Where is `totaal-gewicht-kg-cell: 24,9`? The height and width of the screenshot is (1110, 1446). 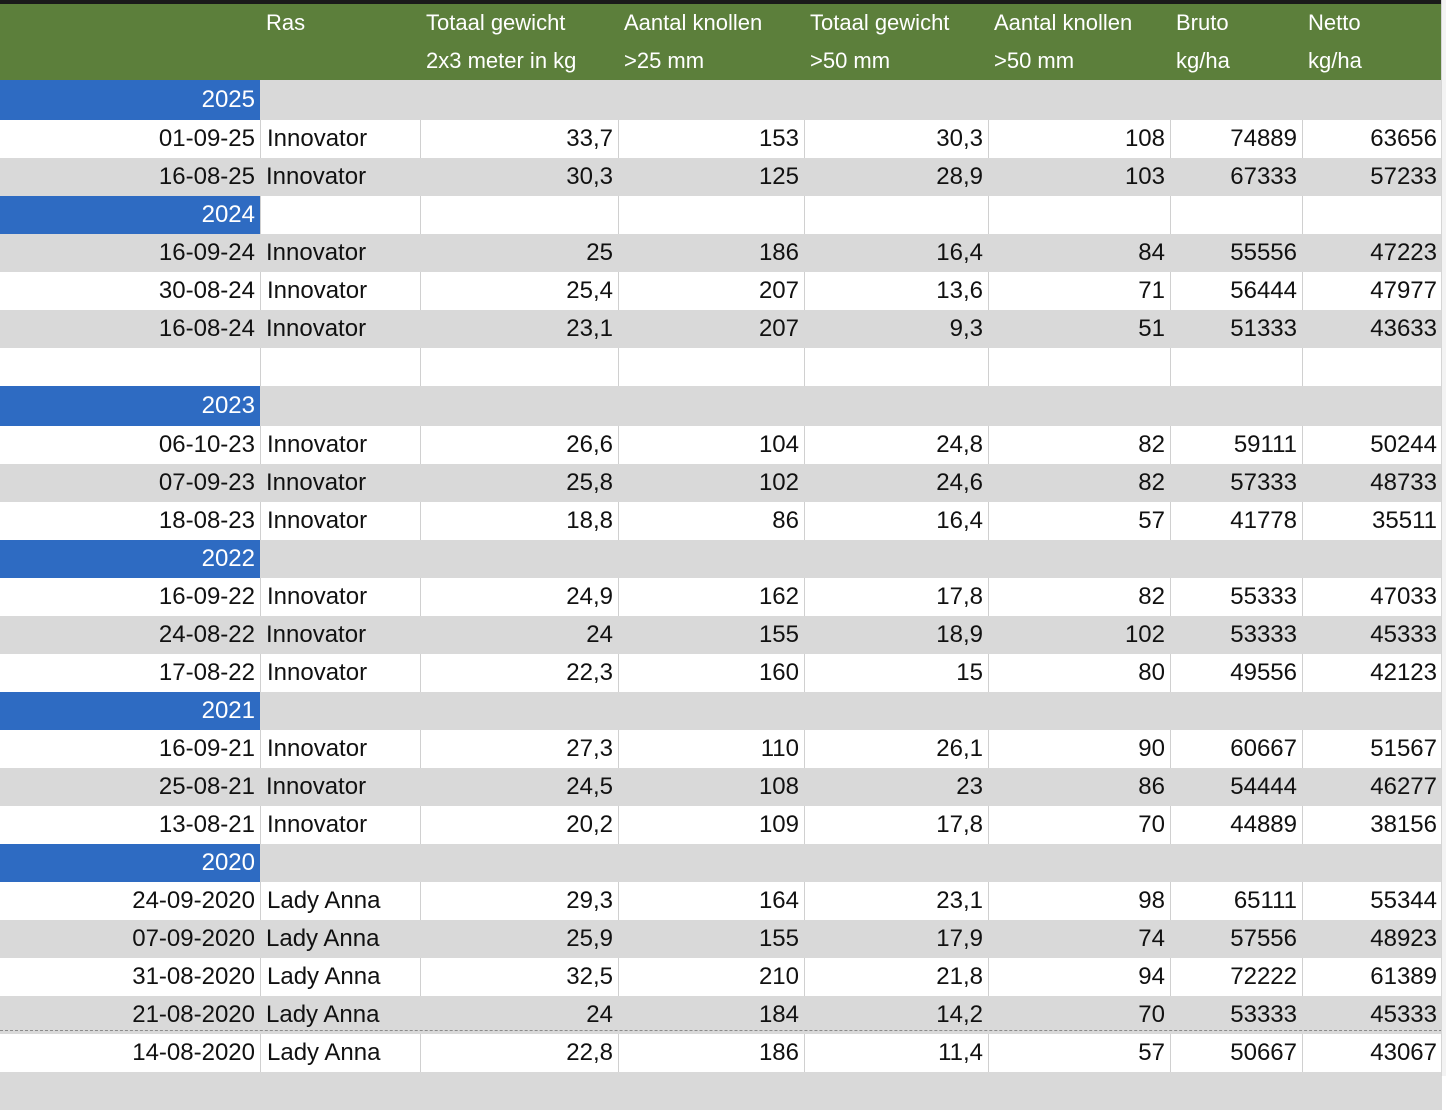
totaal-gewicht-kg-cell: 24,9 is located at coordinates (519, 597).